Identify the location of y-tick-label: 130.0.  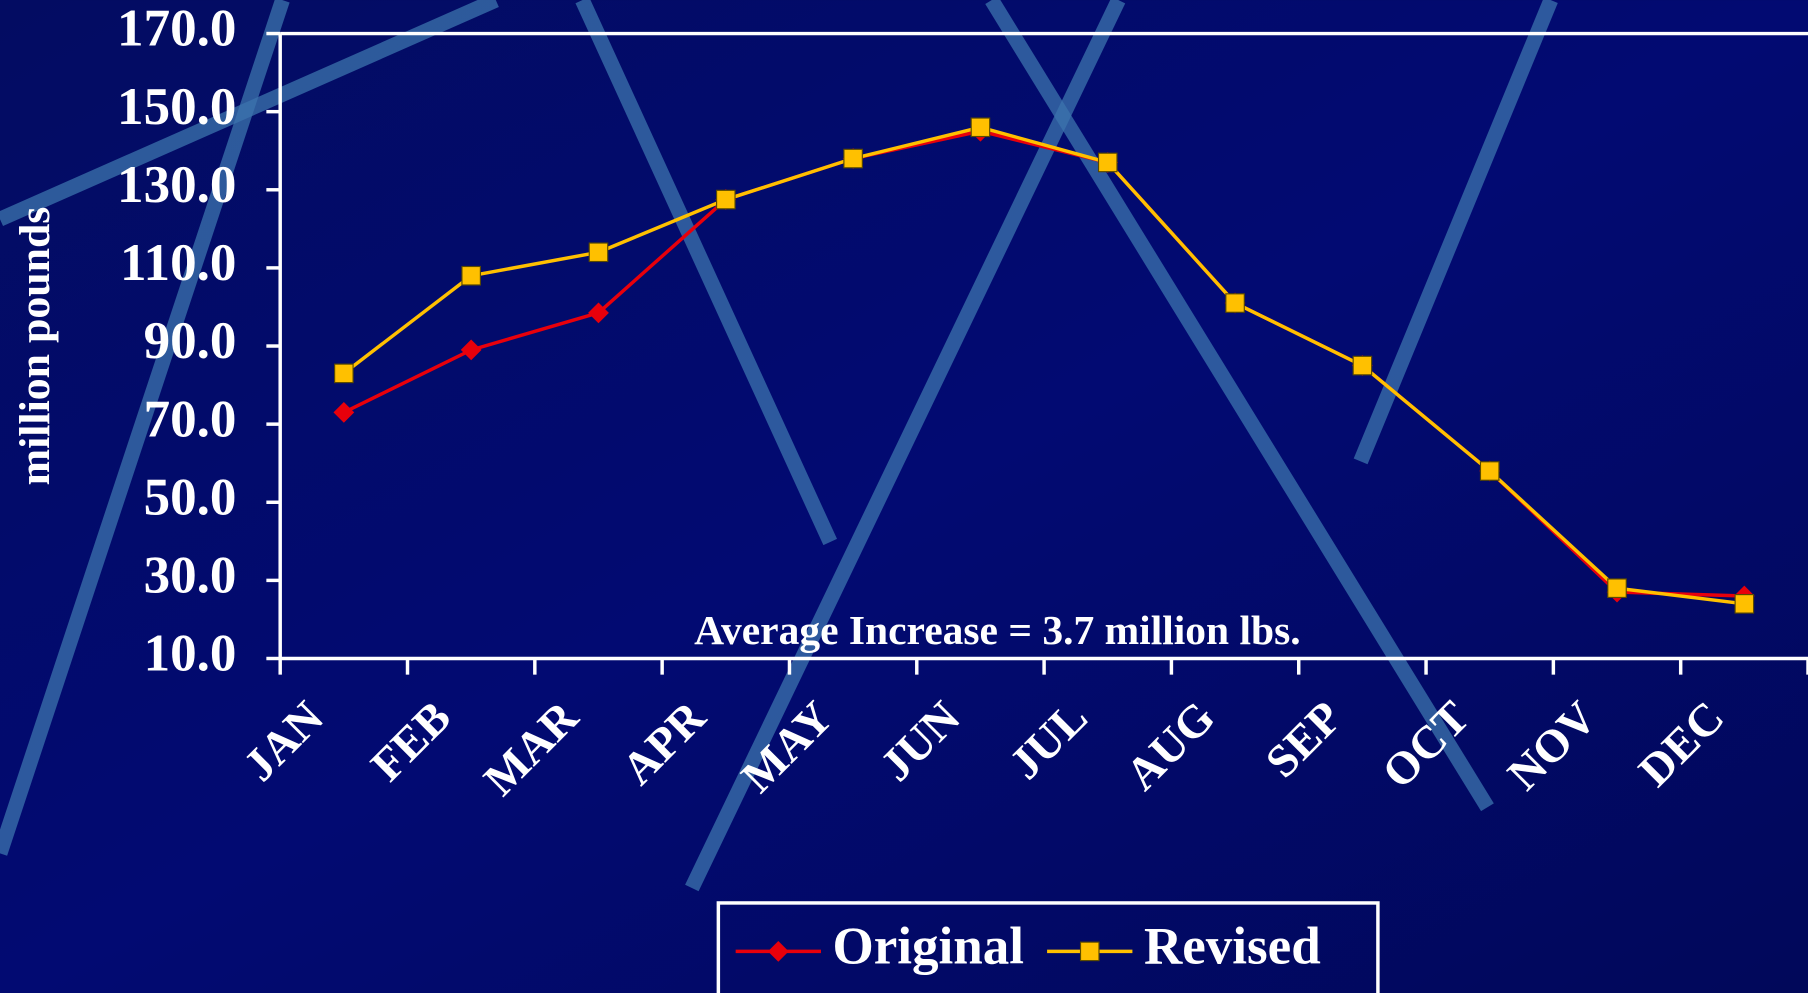
(176, 185).